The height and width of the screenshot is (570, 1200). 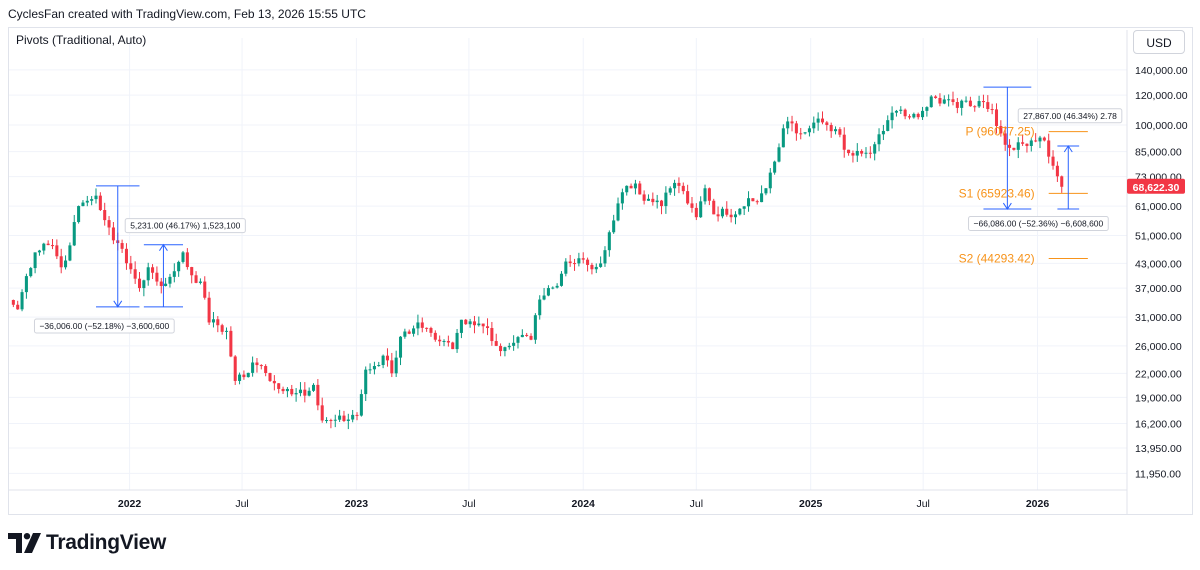 What do you see at coordinates (1158, 374) in the screenshot?
I see `price-tick-label: 22,000.00` at bounding box center [1158, 374].